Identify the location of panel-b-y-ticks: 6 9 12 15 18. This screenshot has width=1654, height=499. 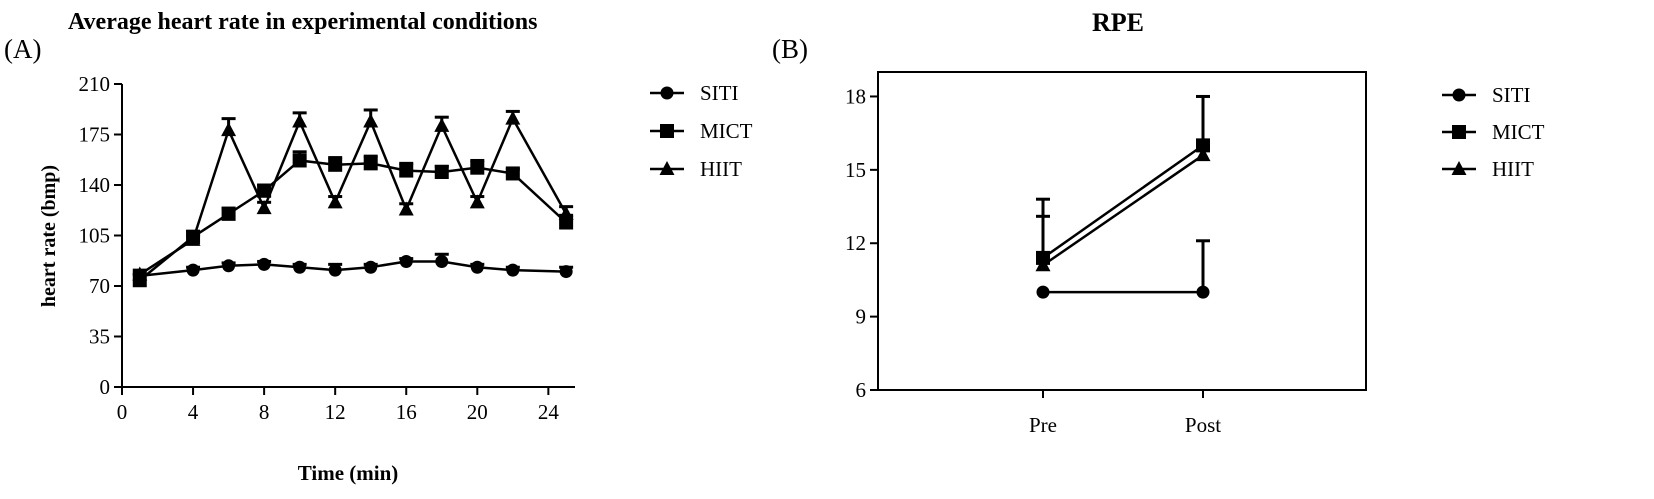
(861, 243).